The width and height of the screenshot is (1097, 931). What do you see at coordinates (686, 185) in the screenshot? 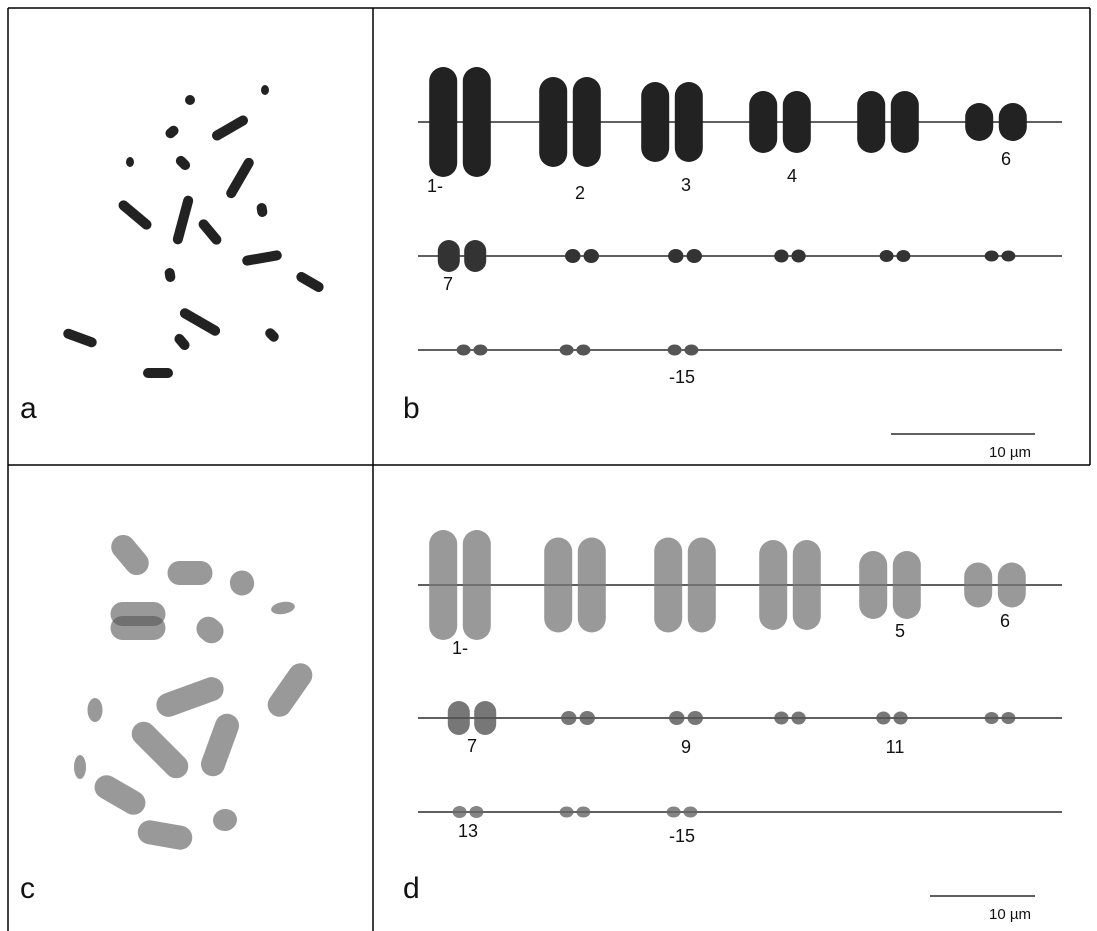
I see `chromosome-label: 3` at bounding box center [686, 185].